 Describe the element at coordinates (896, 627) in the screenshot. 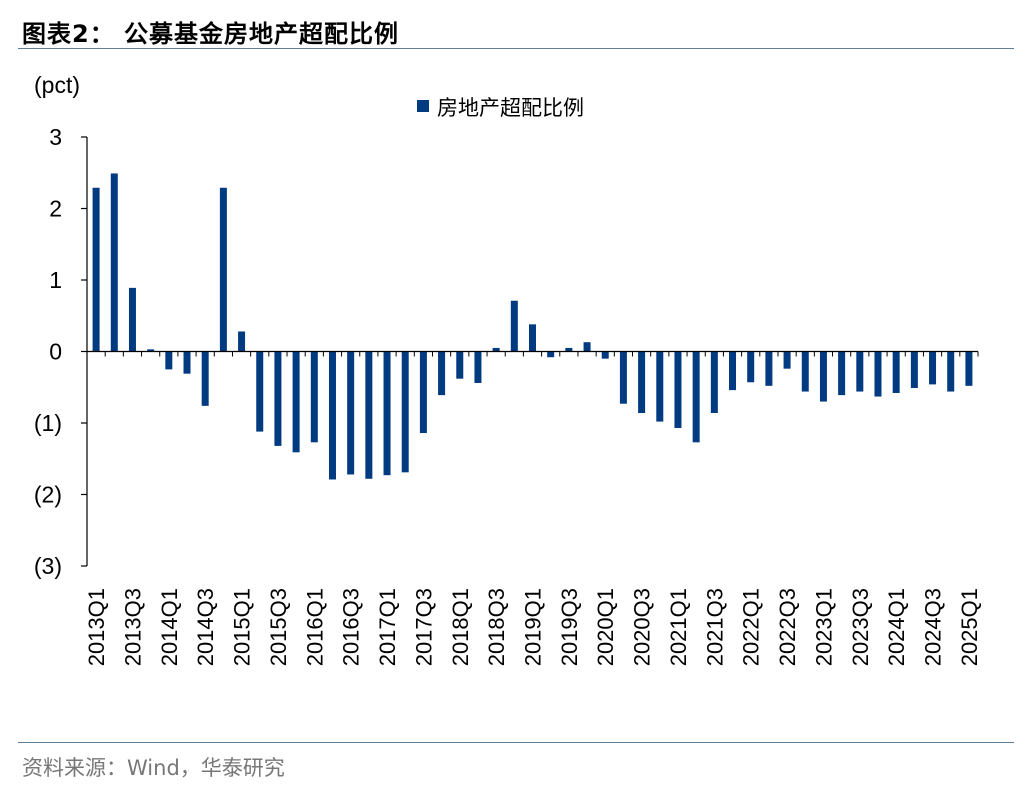

I see `x-tick-label: 2024Q1` at that location.